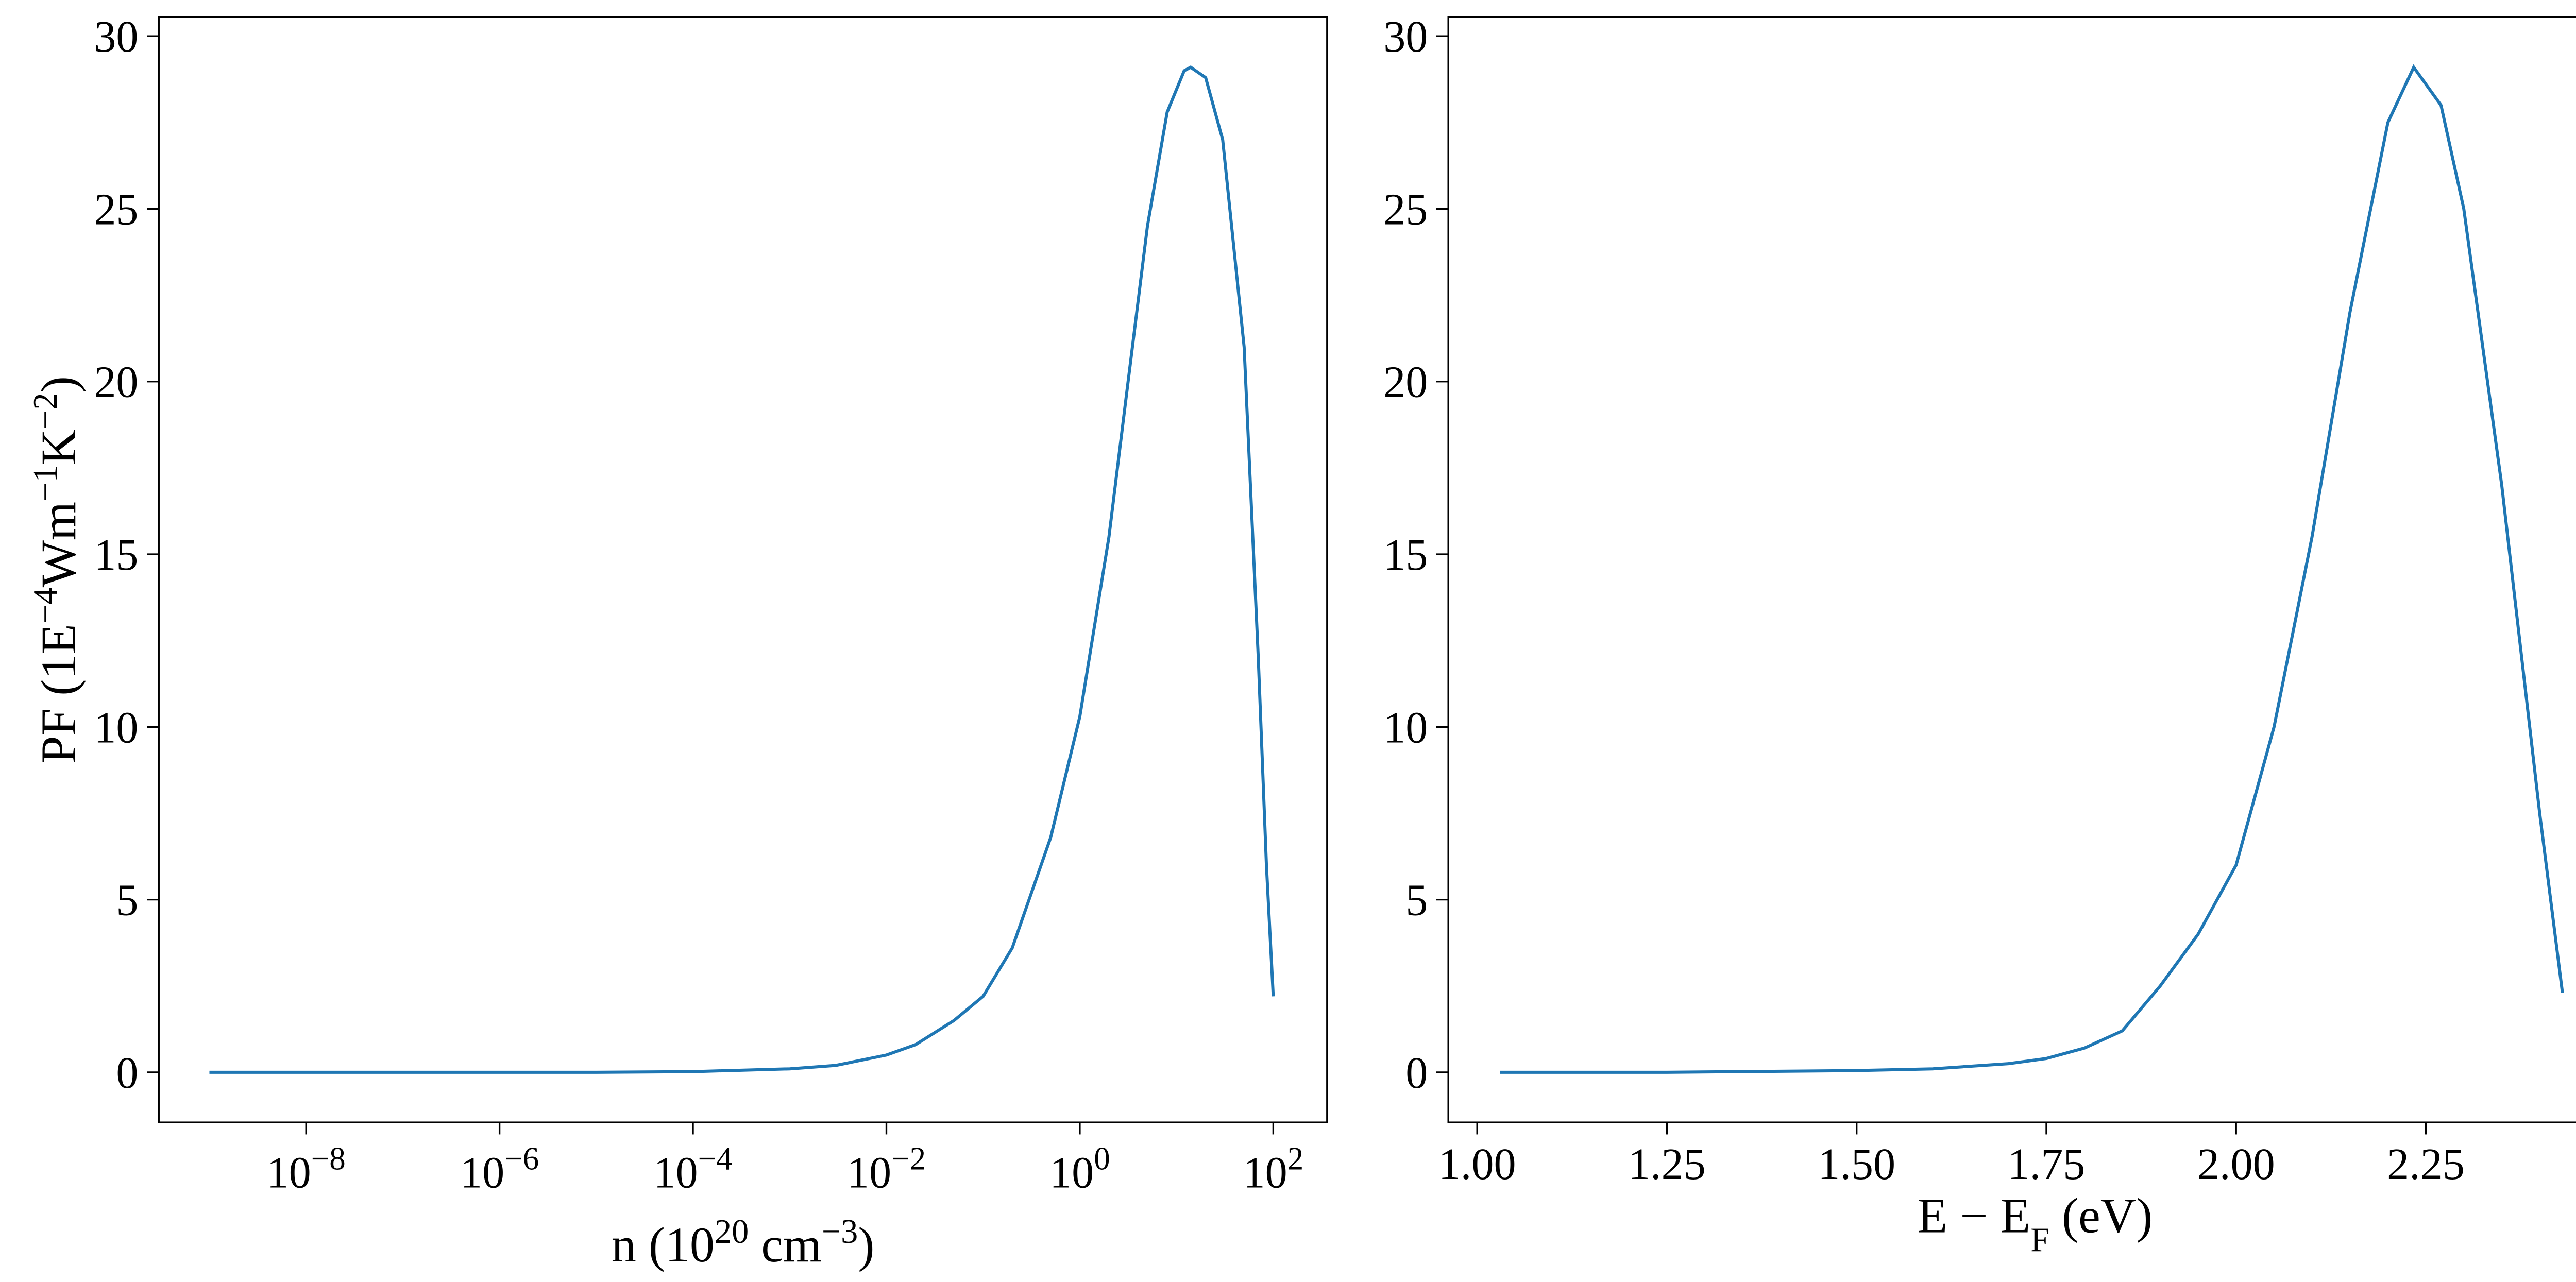 The image size is (2576, 1282). Describe the element at coordinates (1974, 1215) in the screenshot. I see `label-part: E − E` at that location.